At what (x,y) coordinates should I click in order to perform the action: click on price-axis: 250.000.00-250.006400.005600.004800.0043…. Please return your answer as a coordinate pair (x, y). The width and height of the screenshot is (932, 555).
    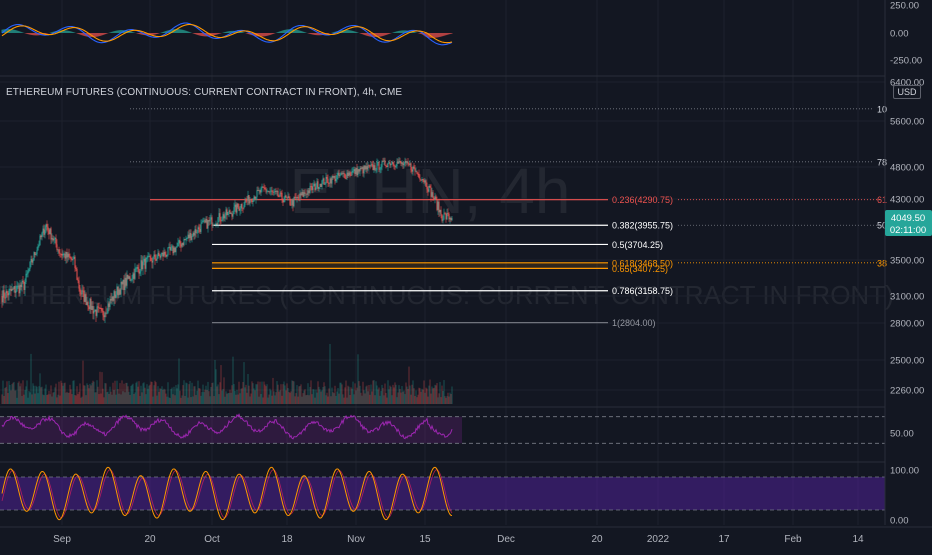
    Looking at the image, I should click on (904, 263).